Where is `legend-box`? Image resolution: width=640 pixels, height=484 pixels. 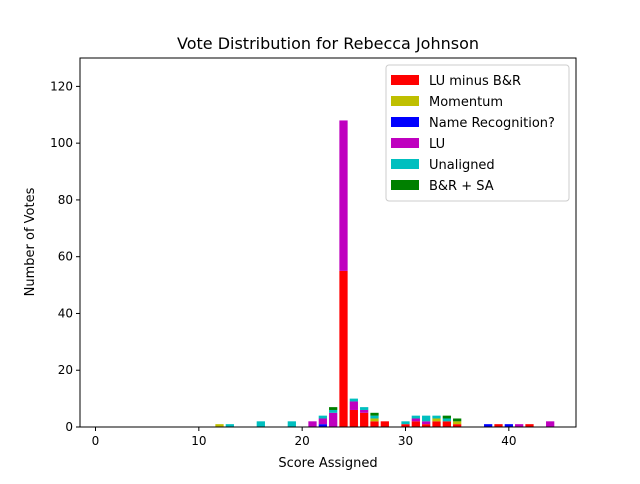 legend-box is located at coordinates (477, 133).